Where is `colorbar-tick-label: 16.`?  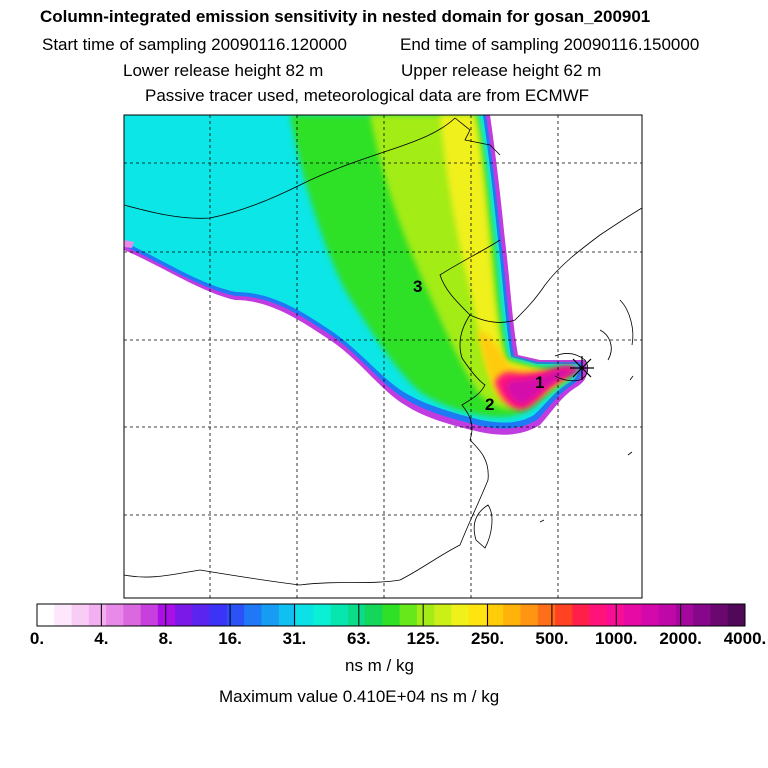
colorbar-tick-label: 16. is located at coordinates (230, 638).